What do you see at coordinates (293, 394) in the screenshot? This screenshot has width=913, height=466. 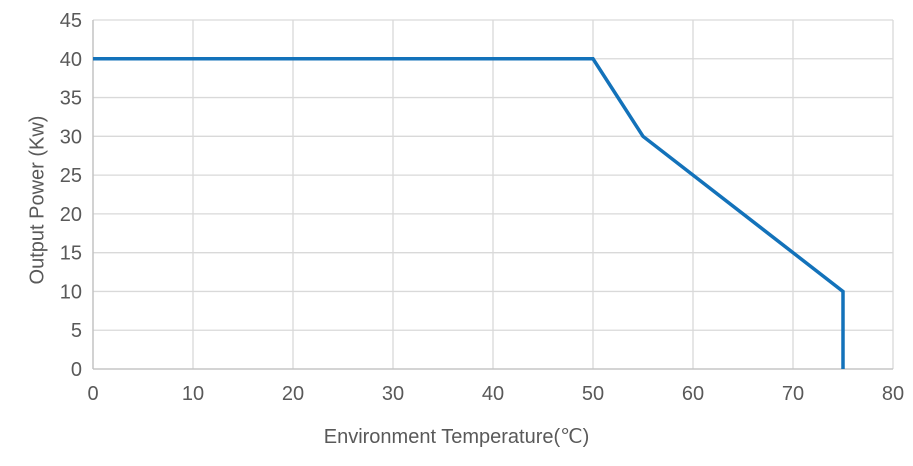 I see `x-tick-label: 20` at bounding box center [293, 394].